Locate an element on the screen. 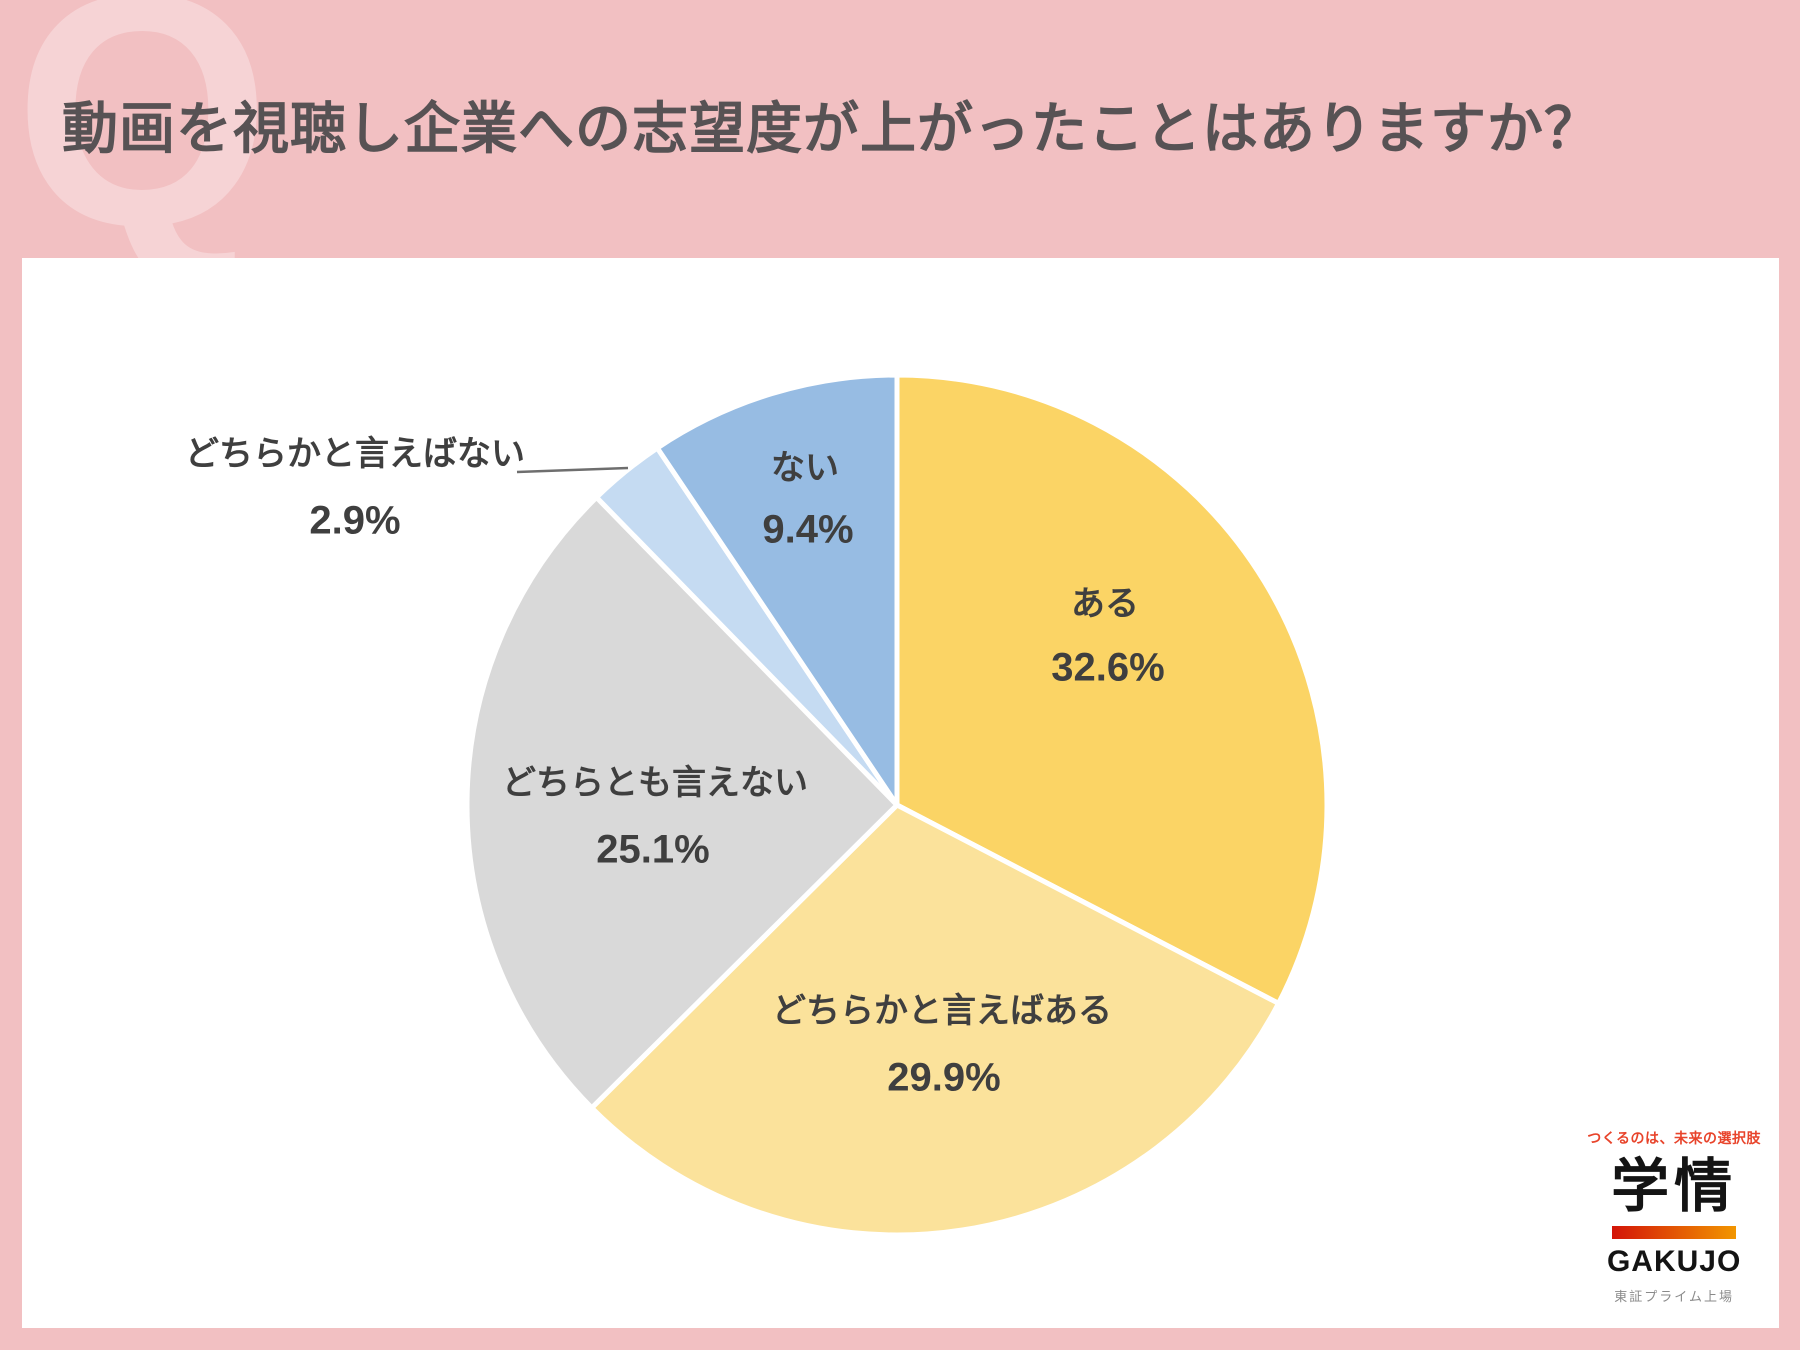 The width and height of the screenshot is (1800, 1350). slice-percent-1: 32.6% is located at coordinates (1107, 668).